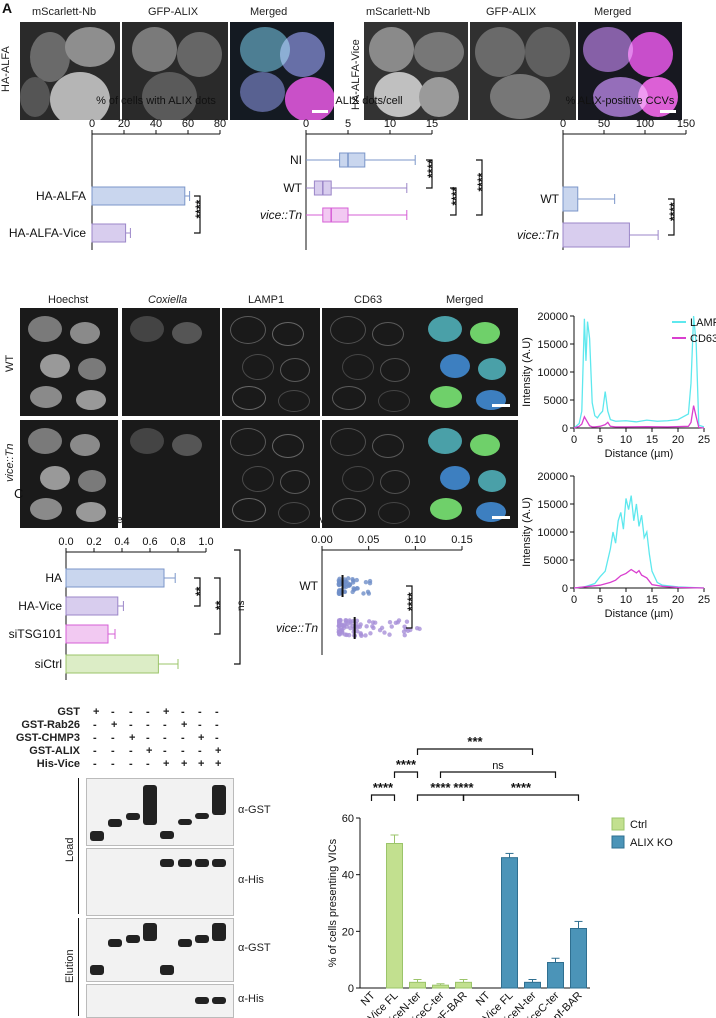 The height and width of the screenshot is (1018, 716). Describe the element at coordinates (282, 71) in the screenshot. I see `micrograph-merged` at that location.